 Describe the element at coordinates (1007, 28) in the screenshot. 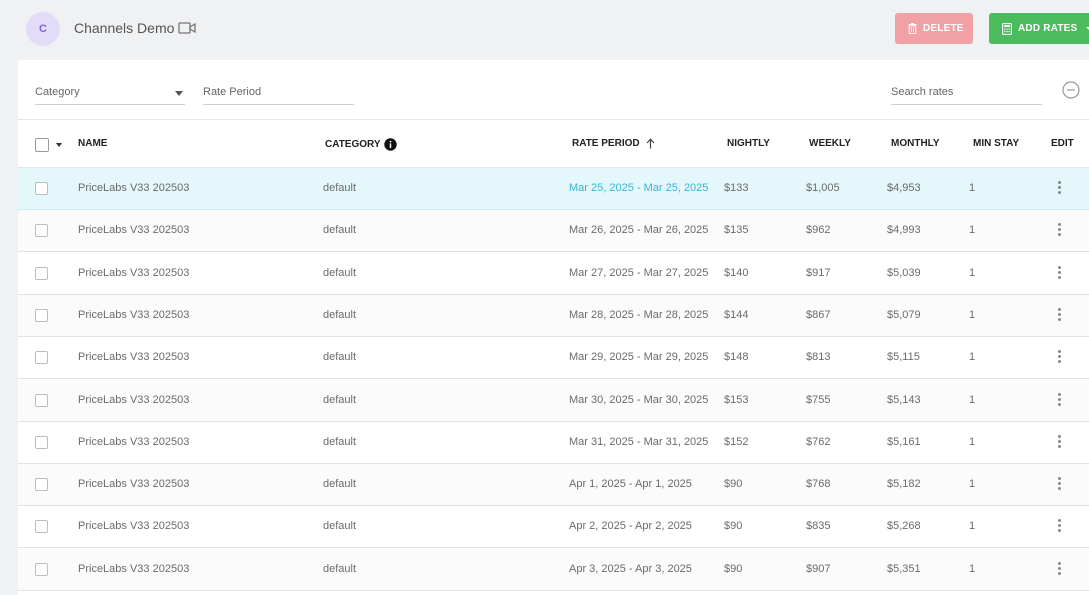

I see `calculator-icon` at that location.